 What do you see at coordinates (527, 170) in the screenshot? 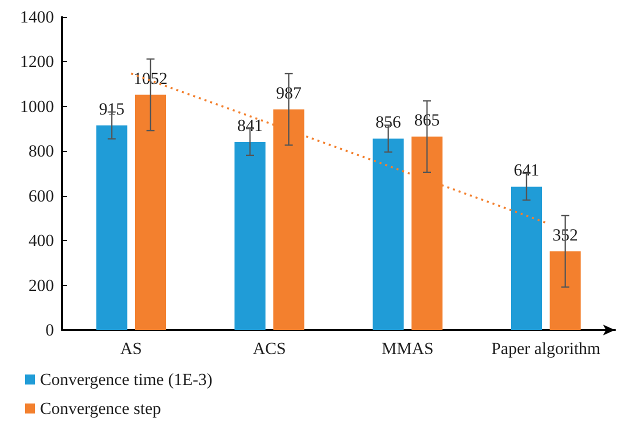
I see `data-label: 641` at bounding box center [527, 170].